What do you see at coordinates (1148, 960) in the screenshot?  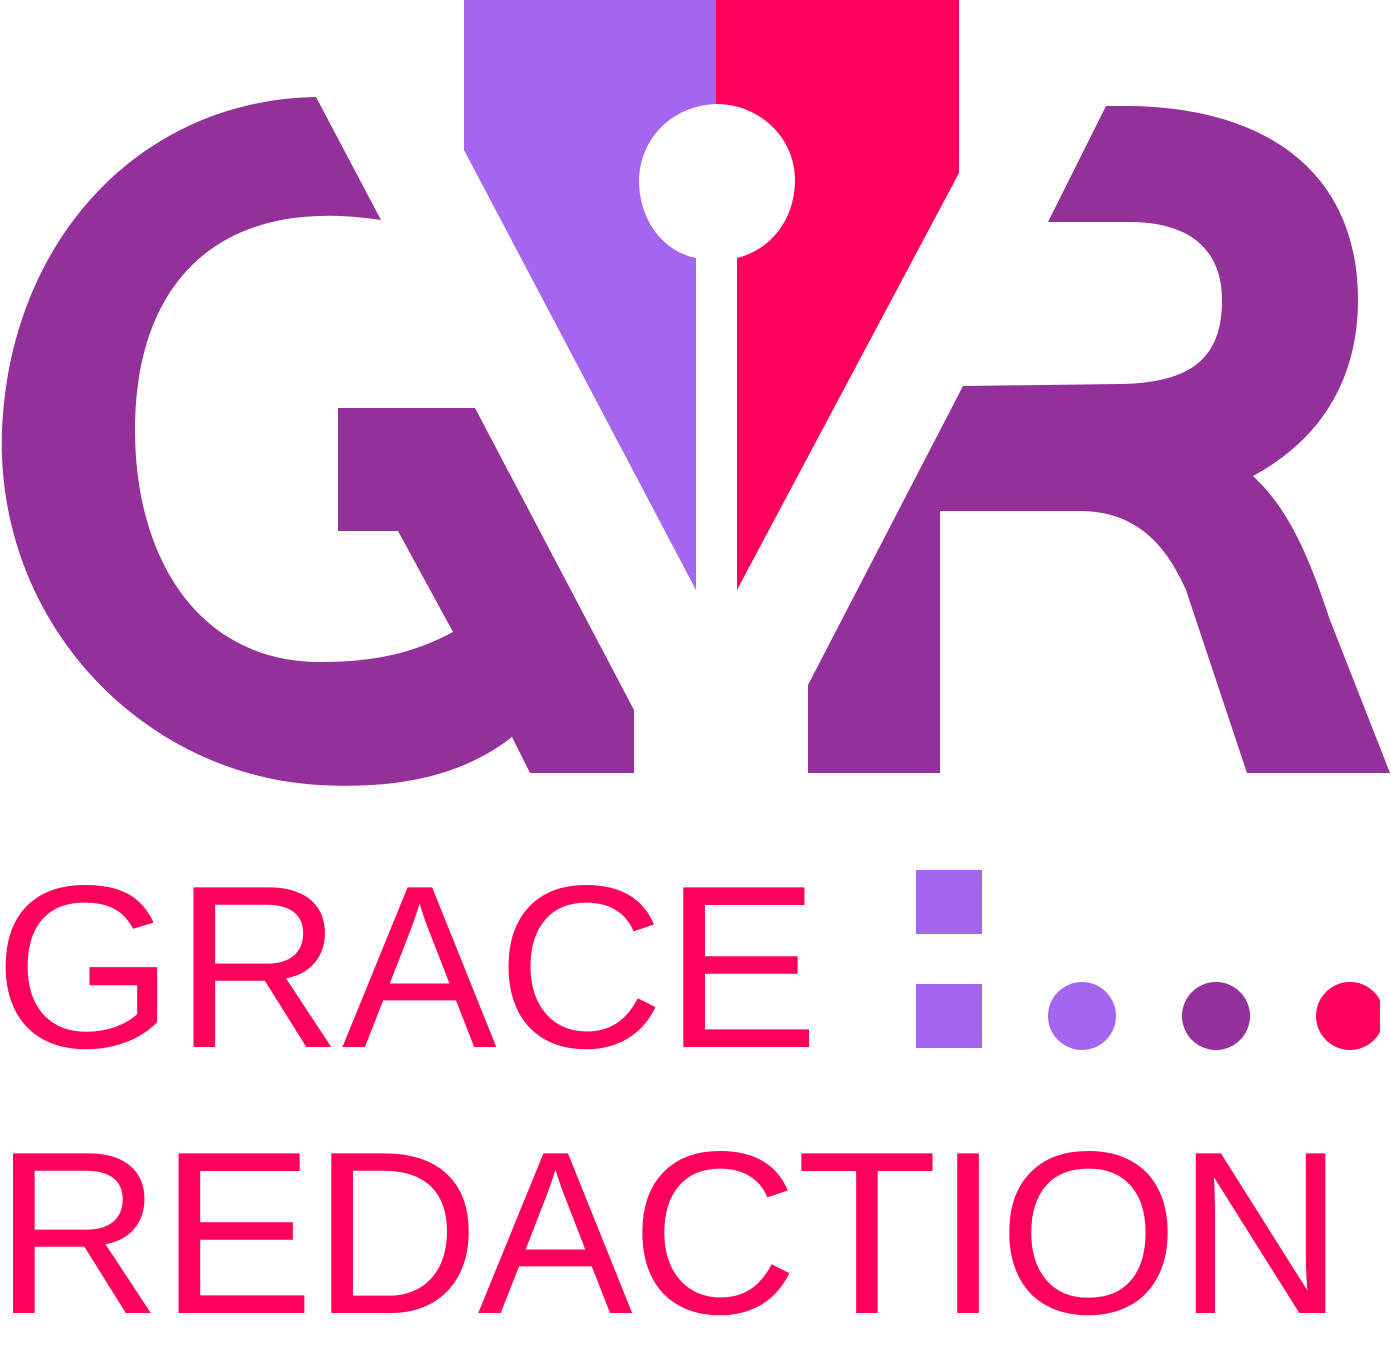 I see `ellipsis-icon` at bounding box center [1148, 960].